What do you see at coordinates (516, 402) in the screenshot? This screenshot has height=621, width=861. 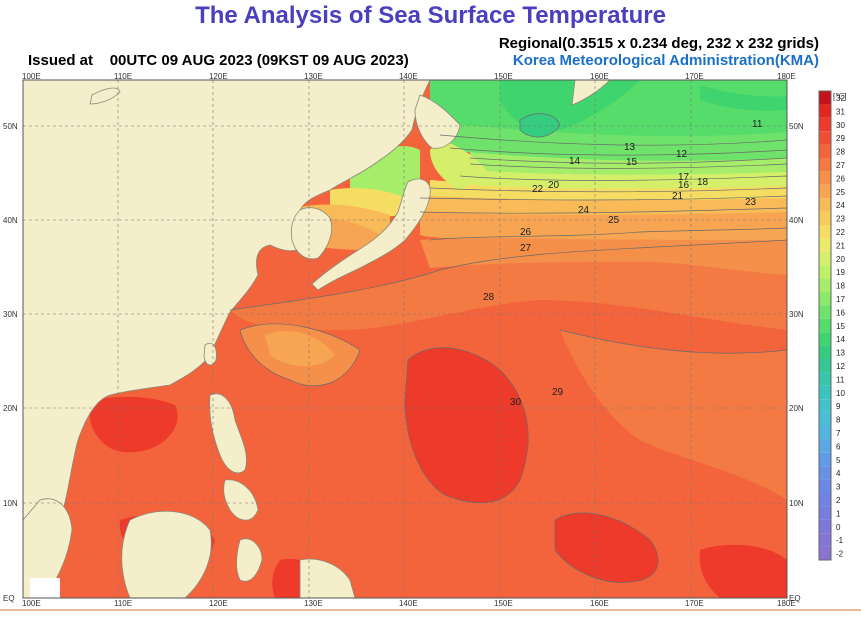 I see `contour-label: 30` at bounding box center [516, 402].